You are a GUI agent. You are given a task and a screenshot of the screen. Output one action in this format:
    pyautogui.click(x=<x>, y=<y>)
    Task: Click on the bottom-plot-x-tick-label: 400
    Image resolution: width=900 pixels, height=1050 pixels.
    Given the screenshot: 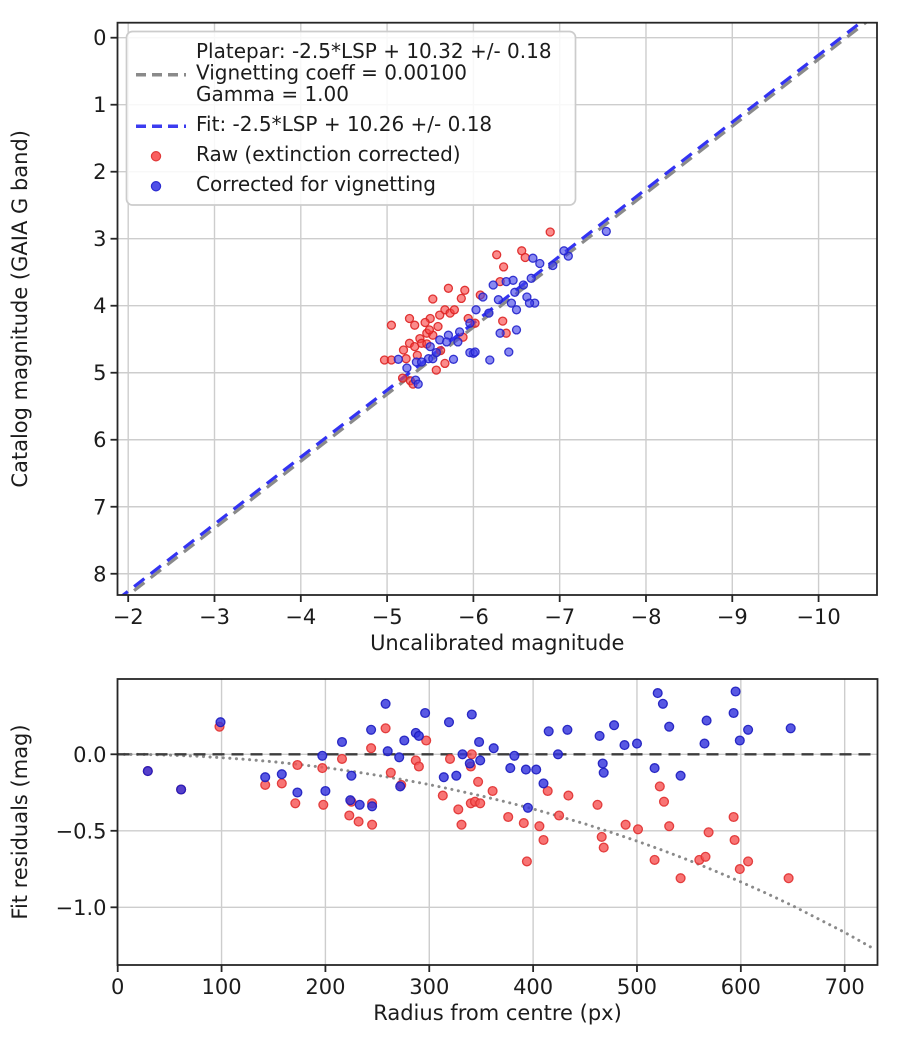 What is the action you would take?
    pyautogui.click(x=533, y=987)
    